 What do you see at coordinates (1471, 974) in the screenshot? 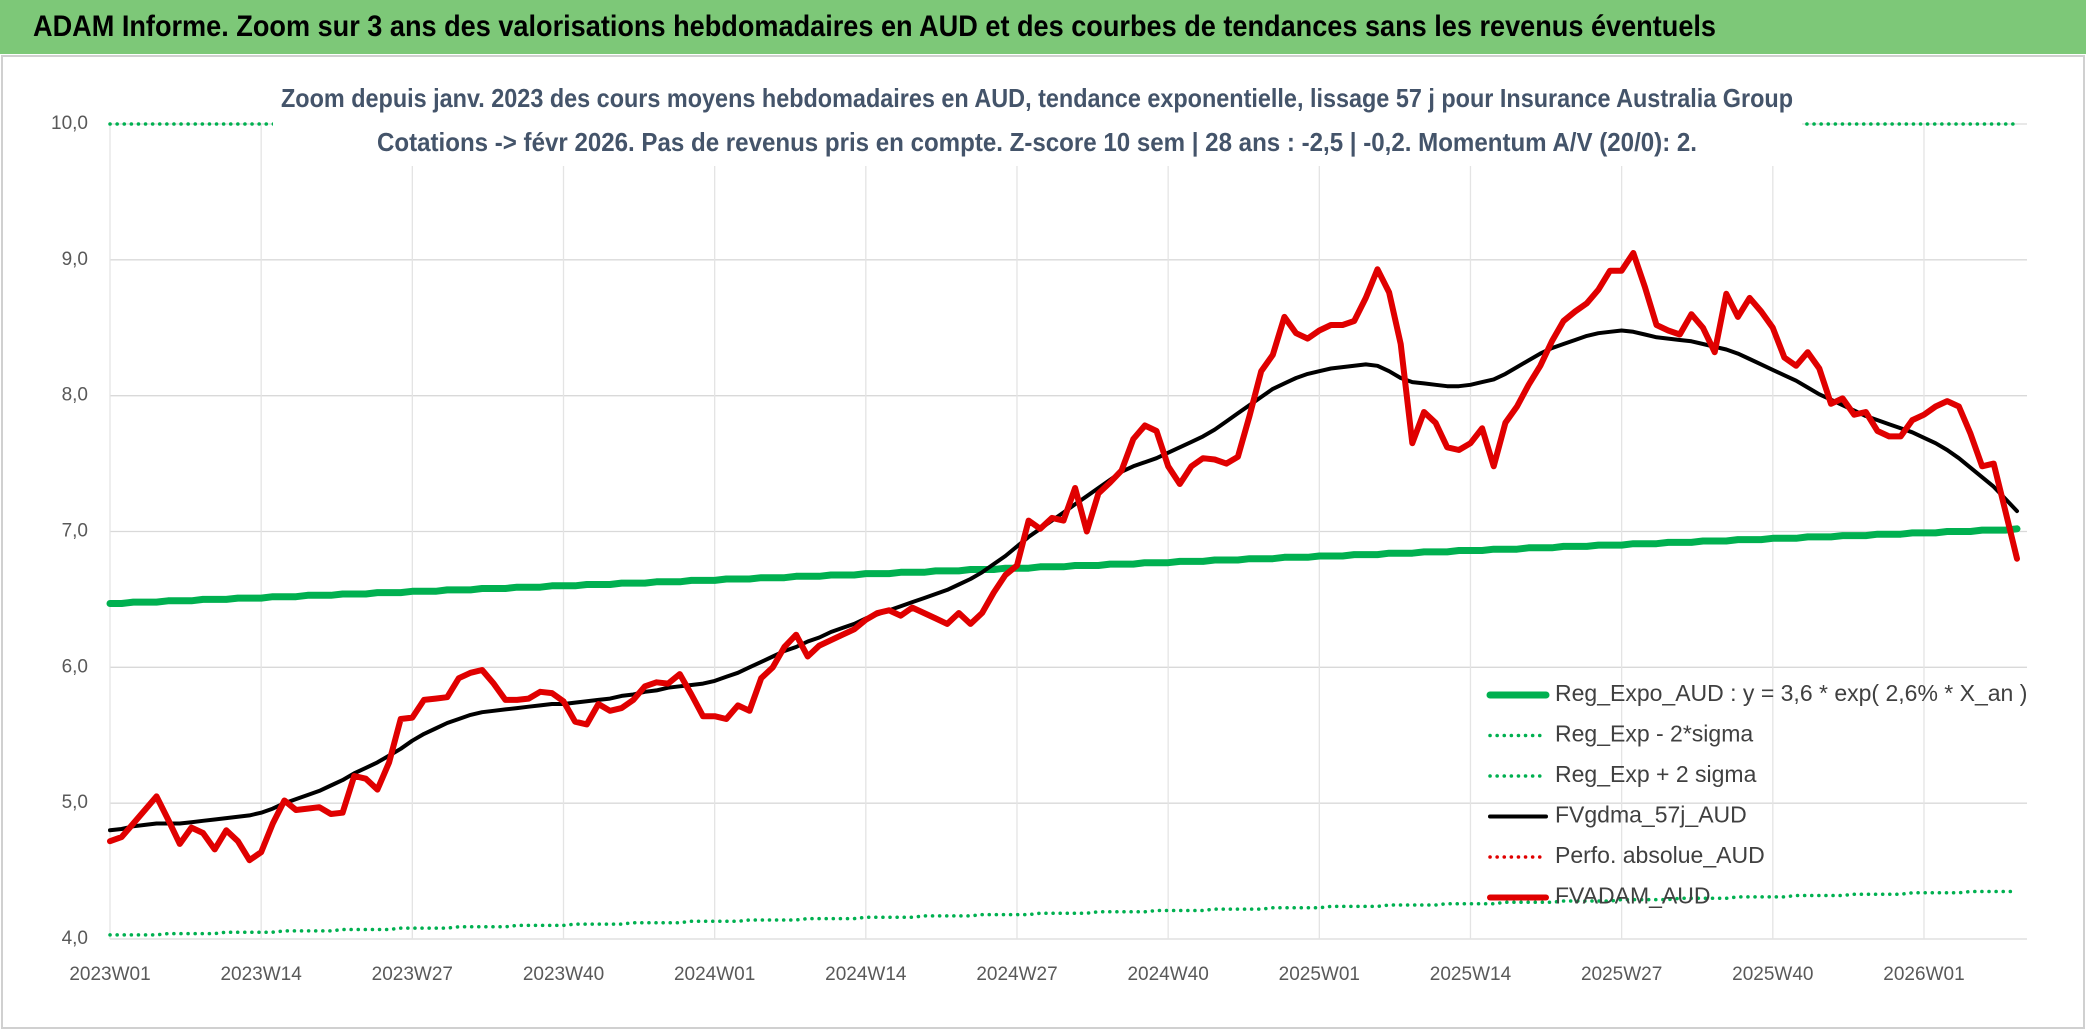
I see `x-tick-label: 2025W14` at bounding box center [1471, 974].